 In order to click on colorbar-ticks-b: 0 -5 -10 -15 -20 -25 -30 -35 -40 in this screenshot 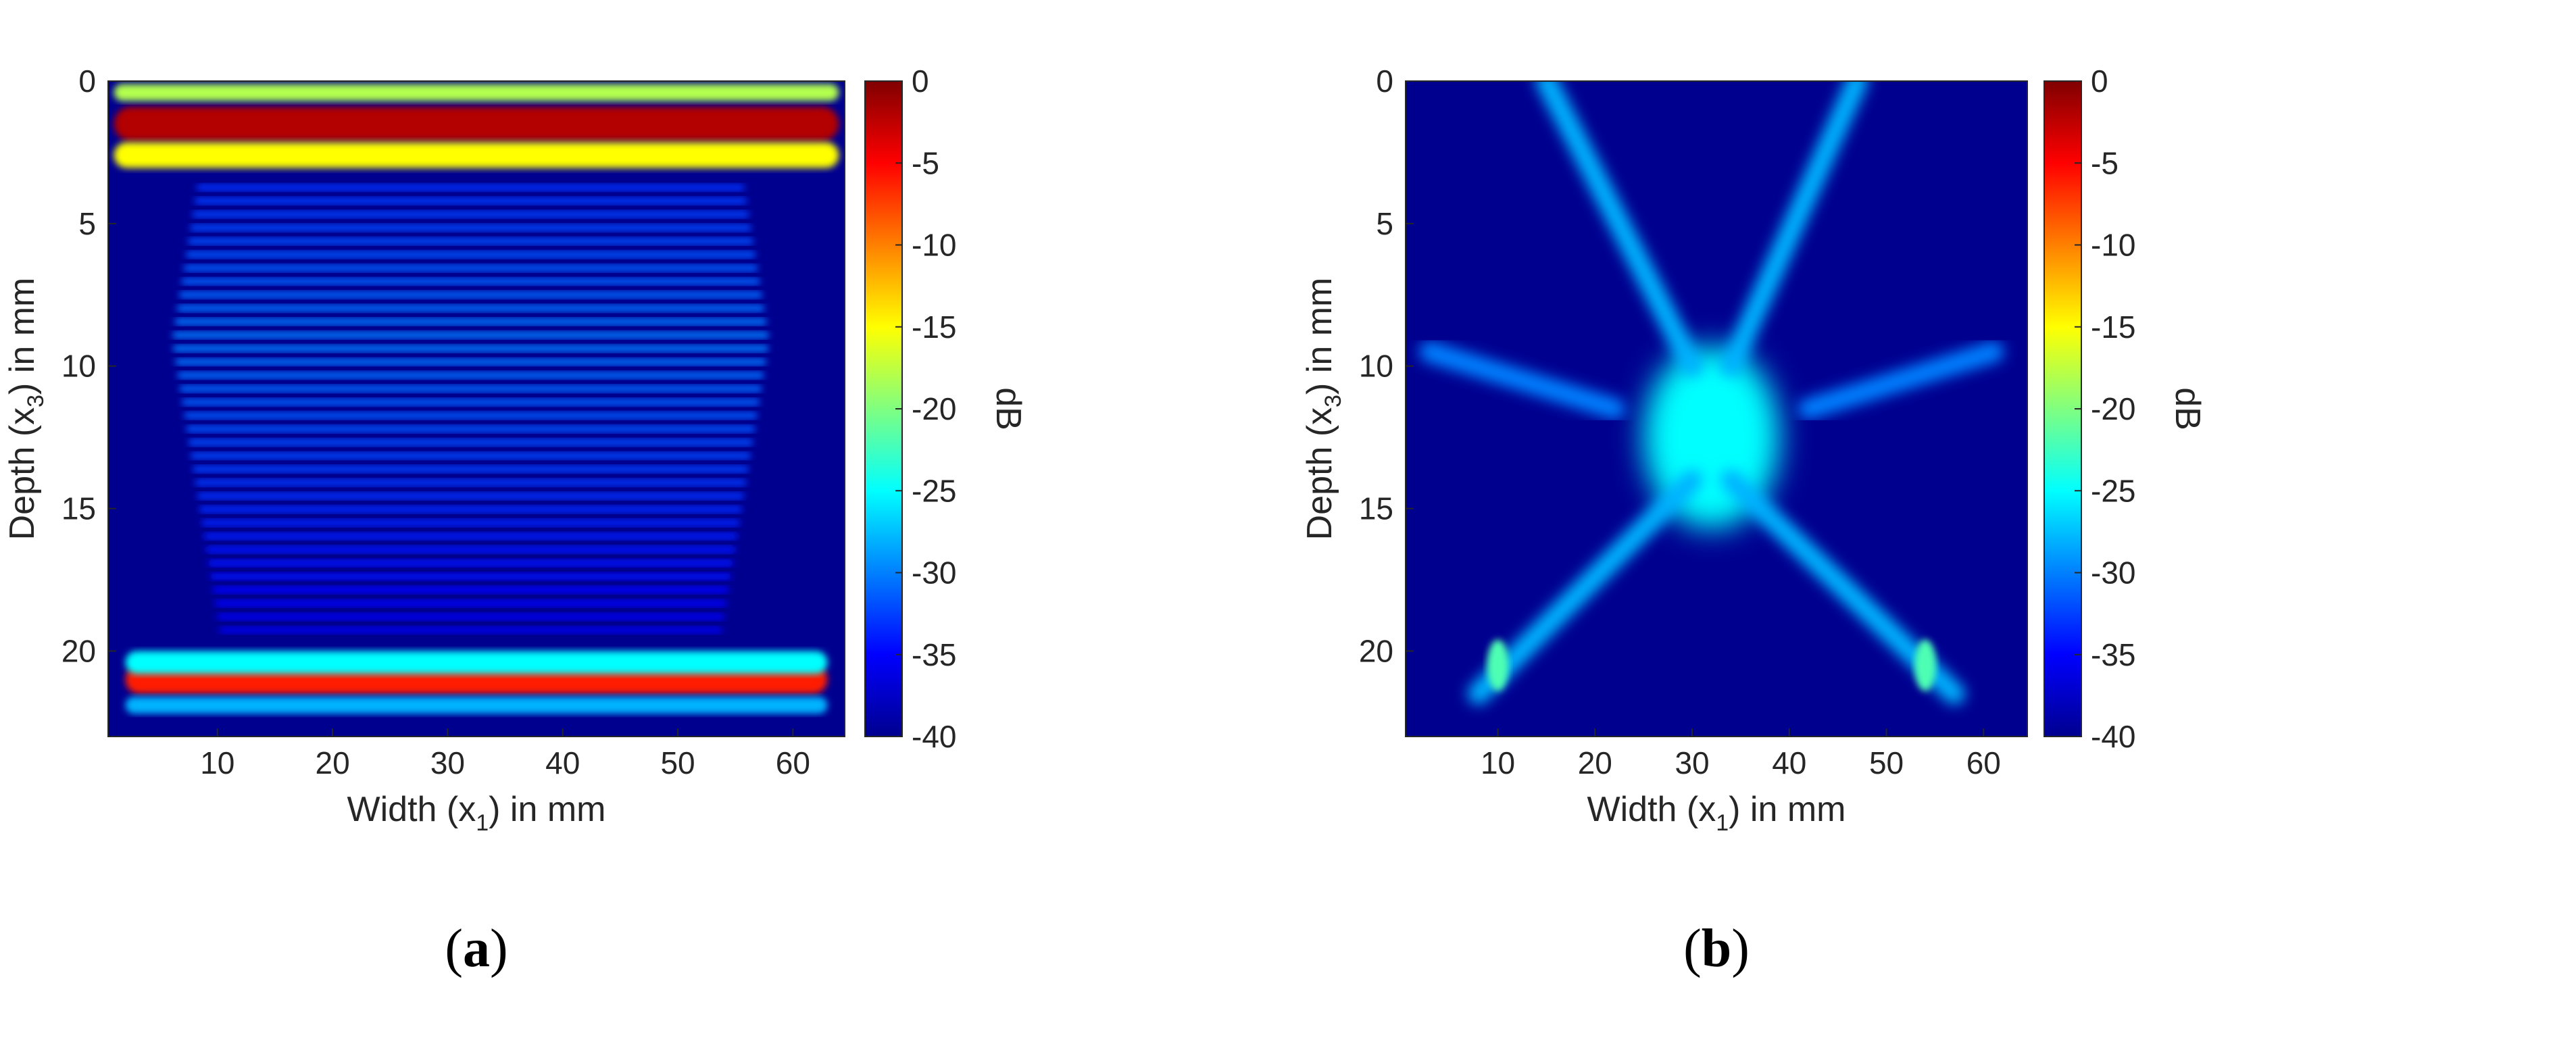, I will do `click(2105, 409)`.